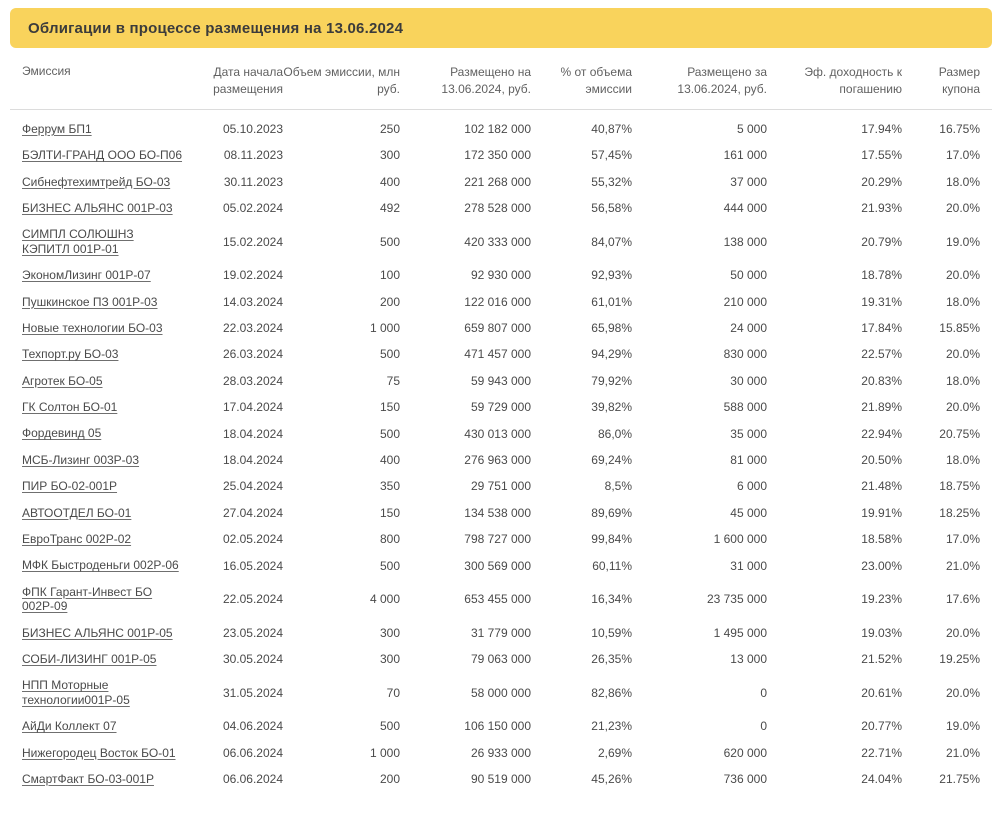 The width and height of the screenshot is (1002, 815). Describe the element at coordinates (110, 381) in the screenshot. I see `cell-emission: Агротек БО-05` at that location.